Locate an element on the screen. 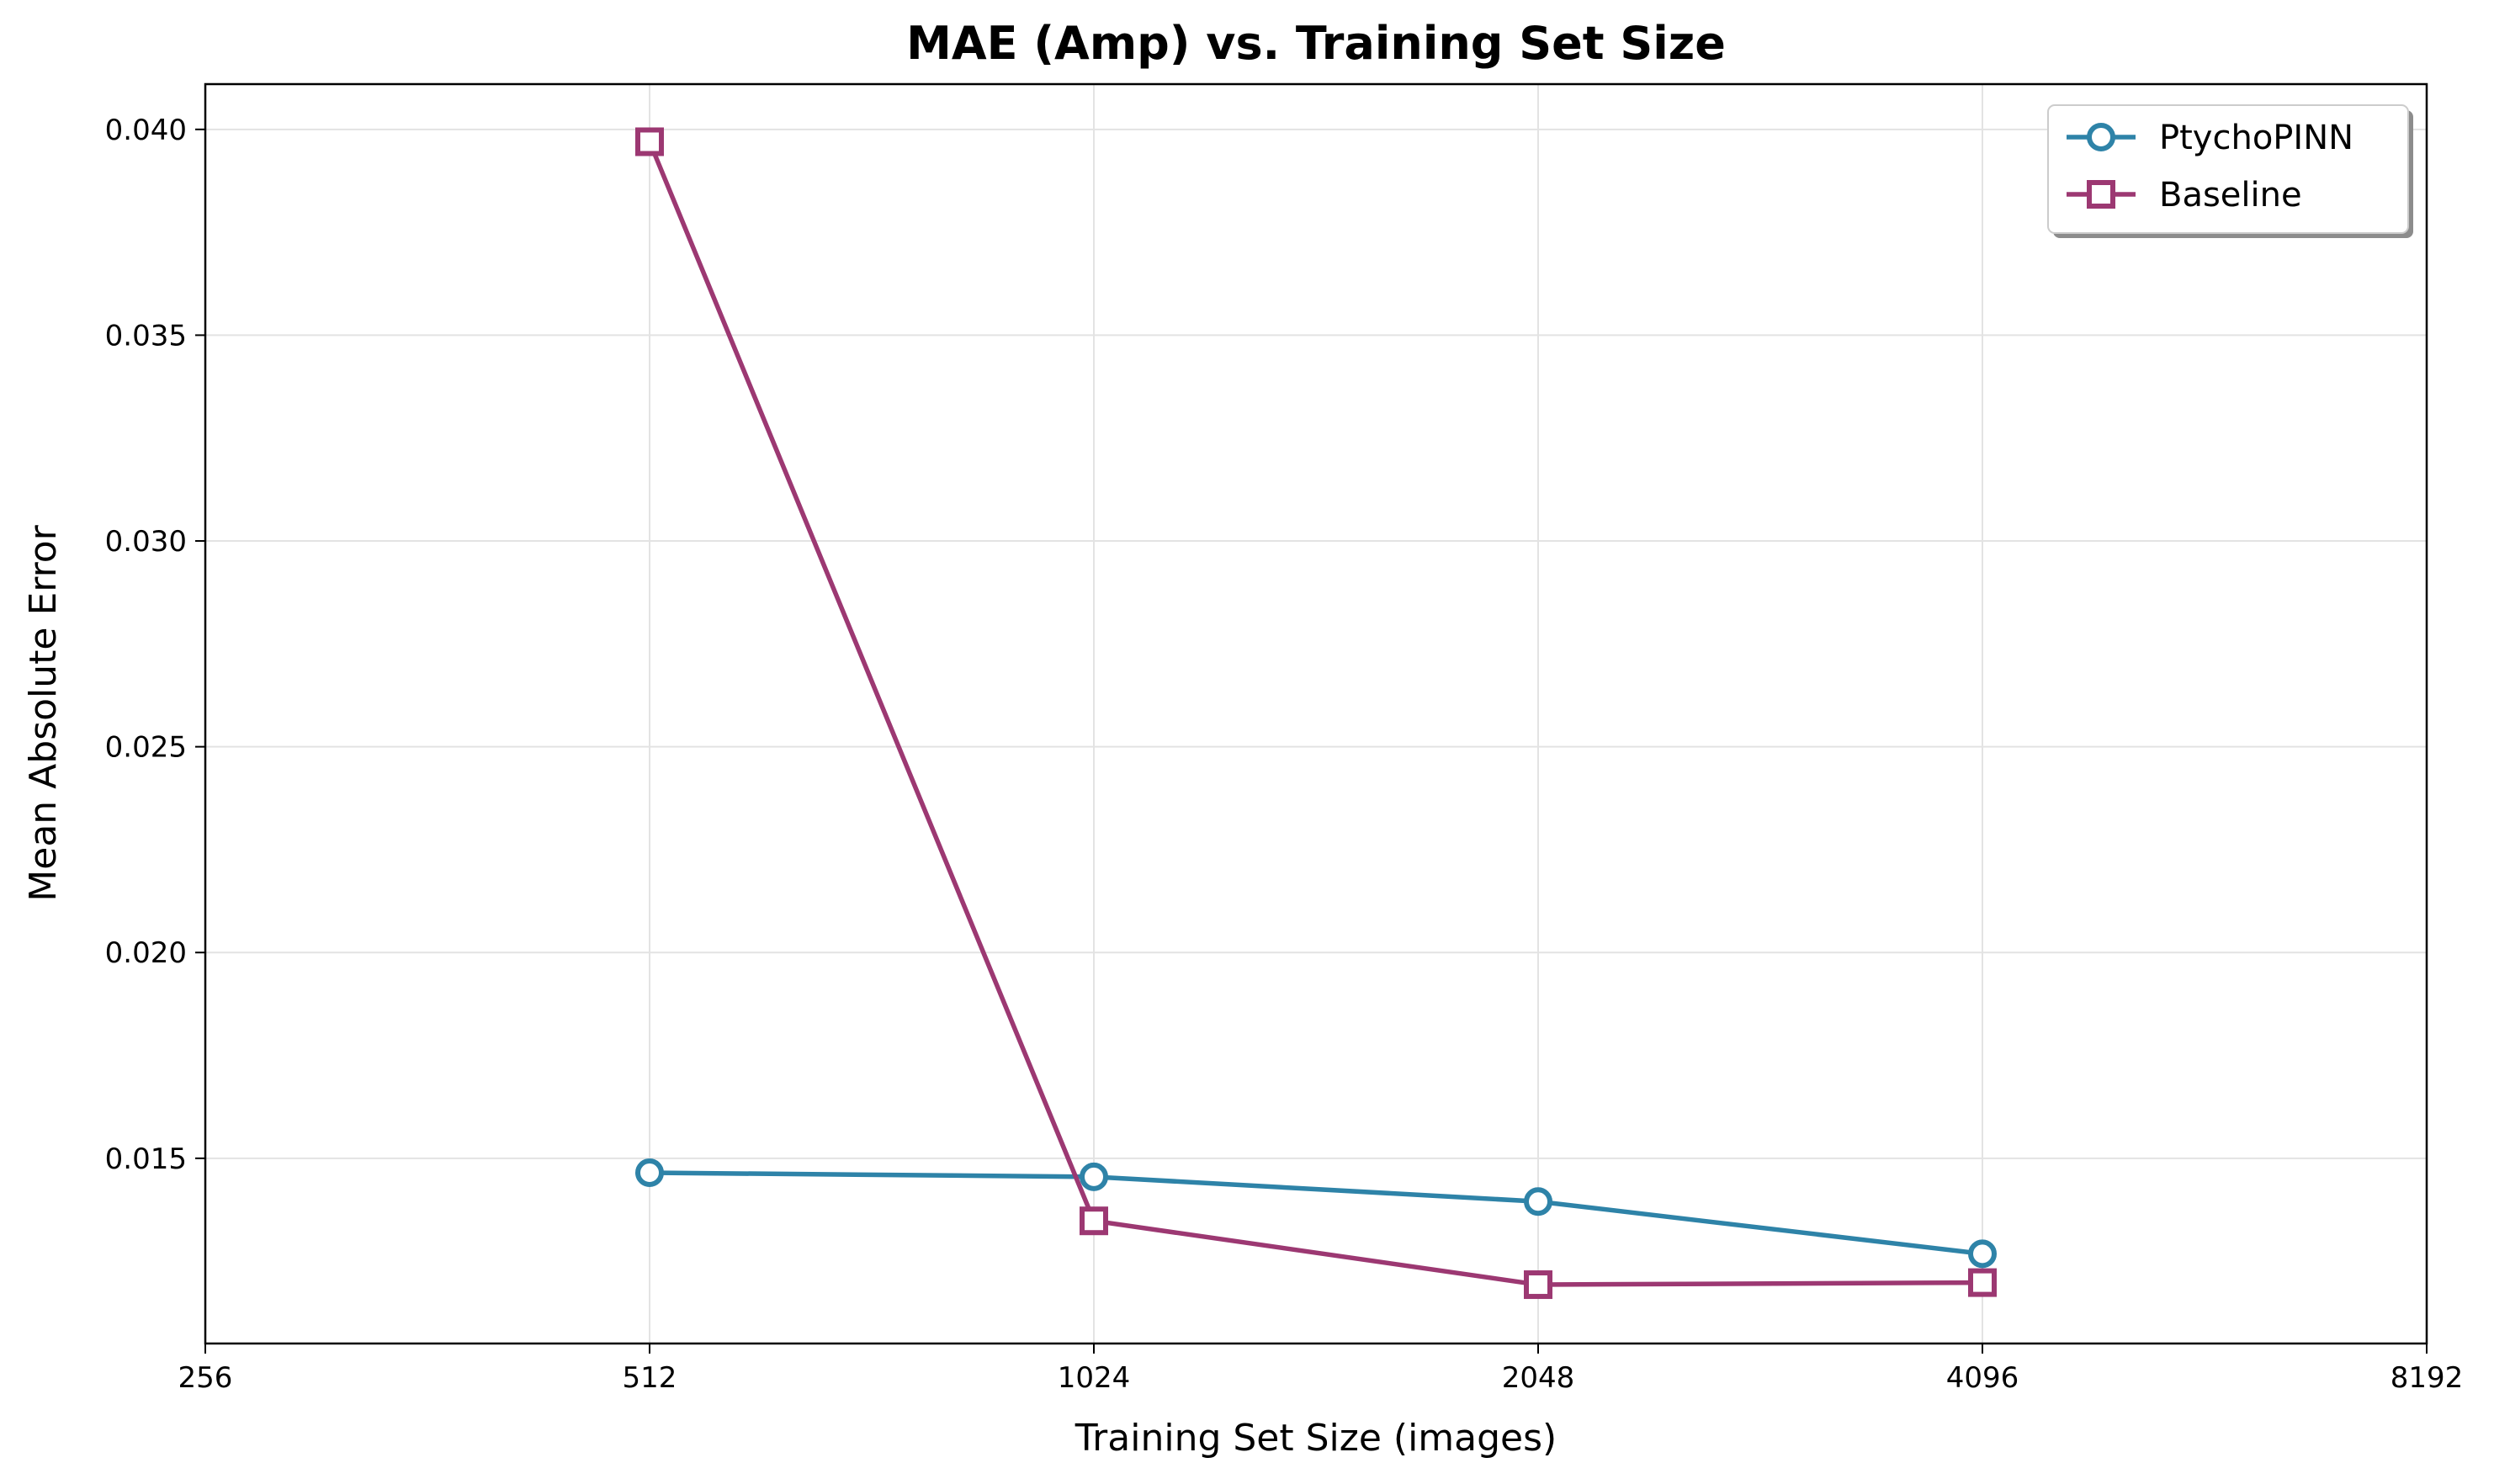  y-tick-label: 0.020 is located at coordinates (146, 953).